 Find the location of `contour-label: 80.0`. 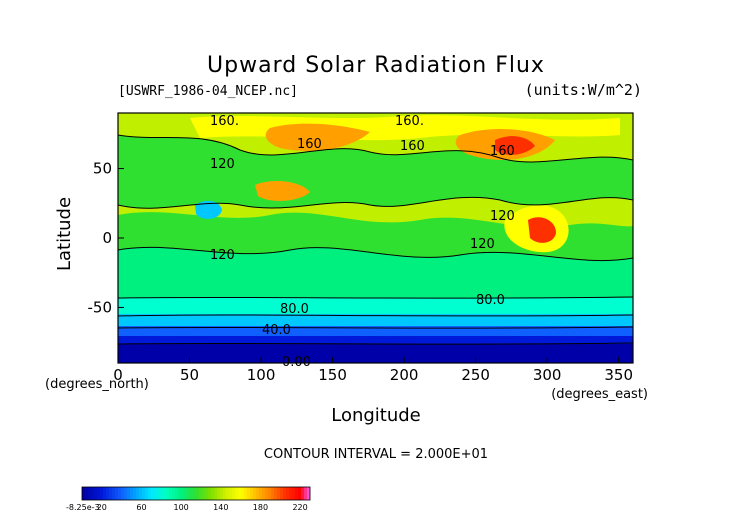

contour-label: 80.0 is located at coordinates (294, 309).